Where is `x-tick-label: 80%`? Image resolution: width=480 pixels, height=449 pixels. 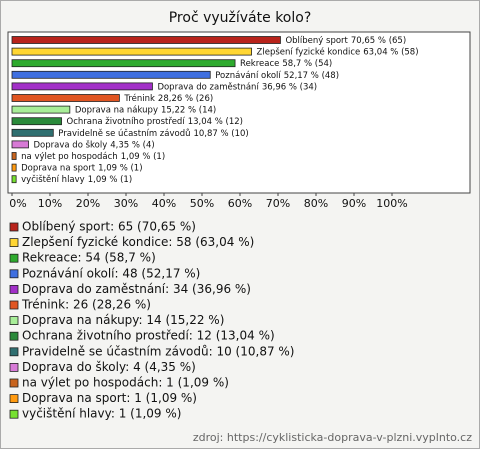
x-tick-label: 80% is located at coordinates (316, 203).